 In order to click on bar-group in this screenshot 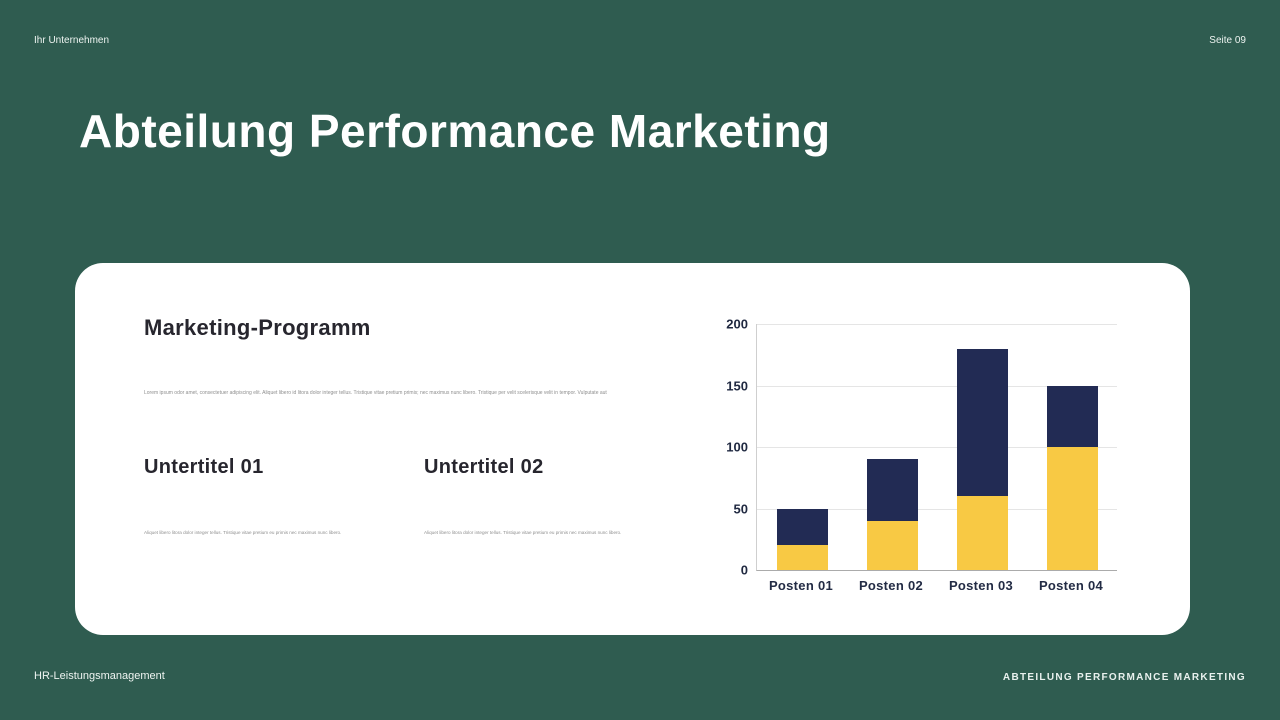, I will do `click(937, 447)`.